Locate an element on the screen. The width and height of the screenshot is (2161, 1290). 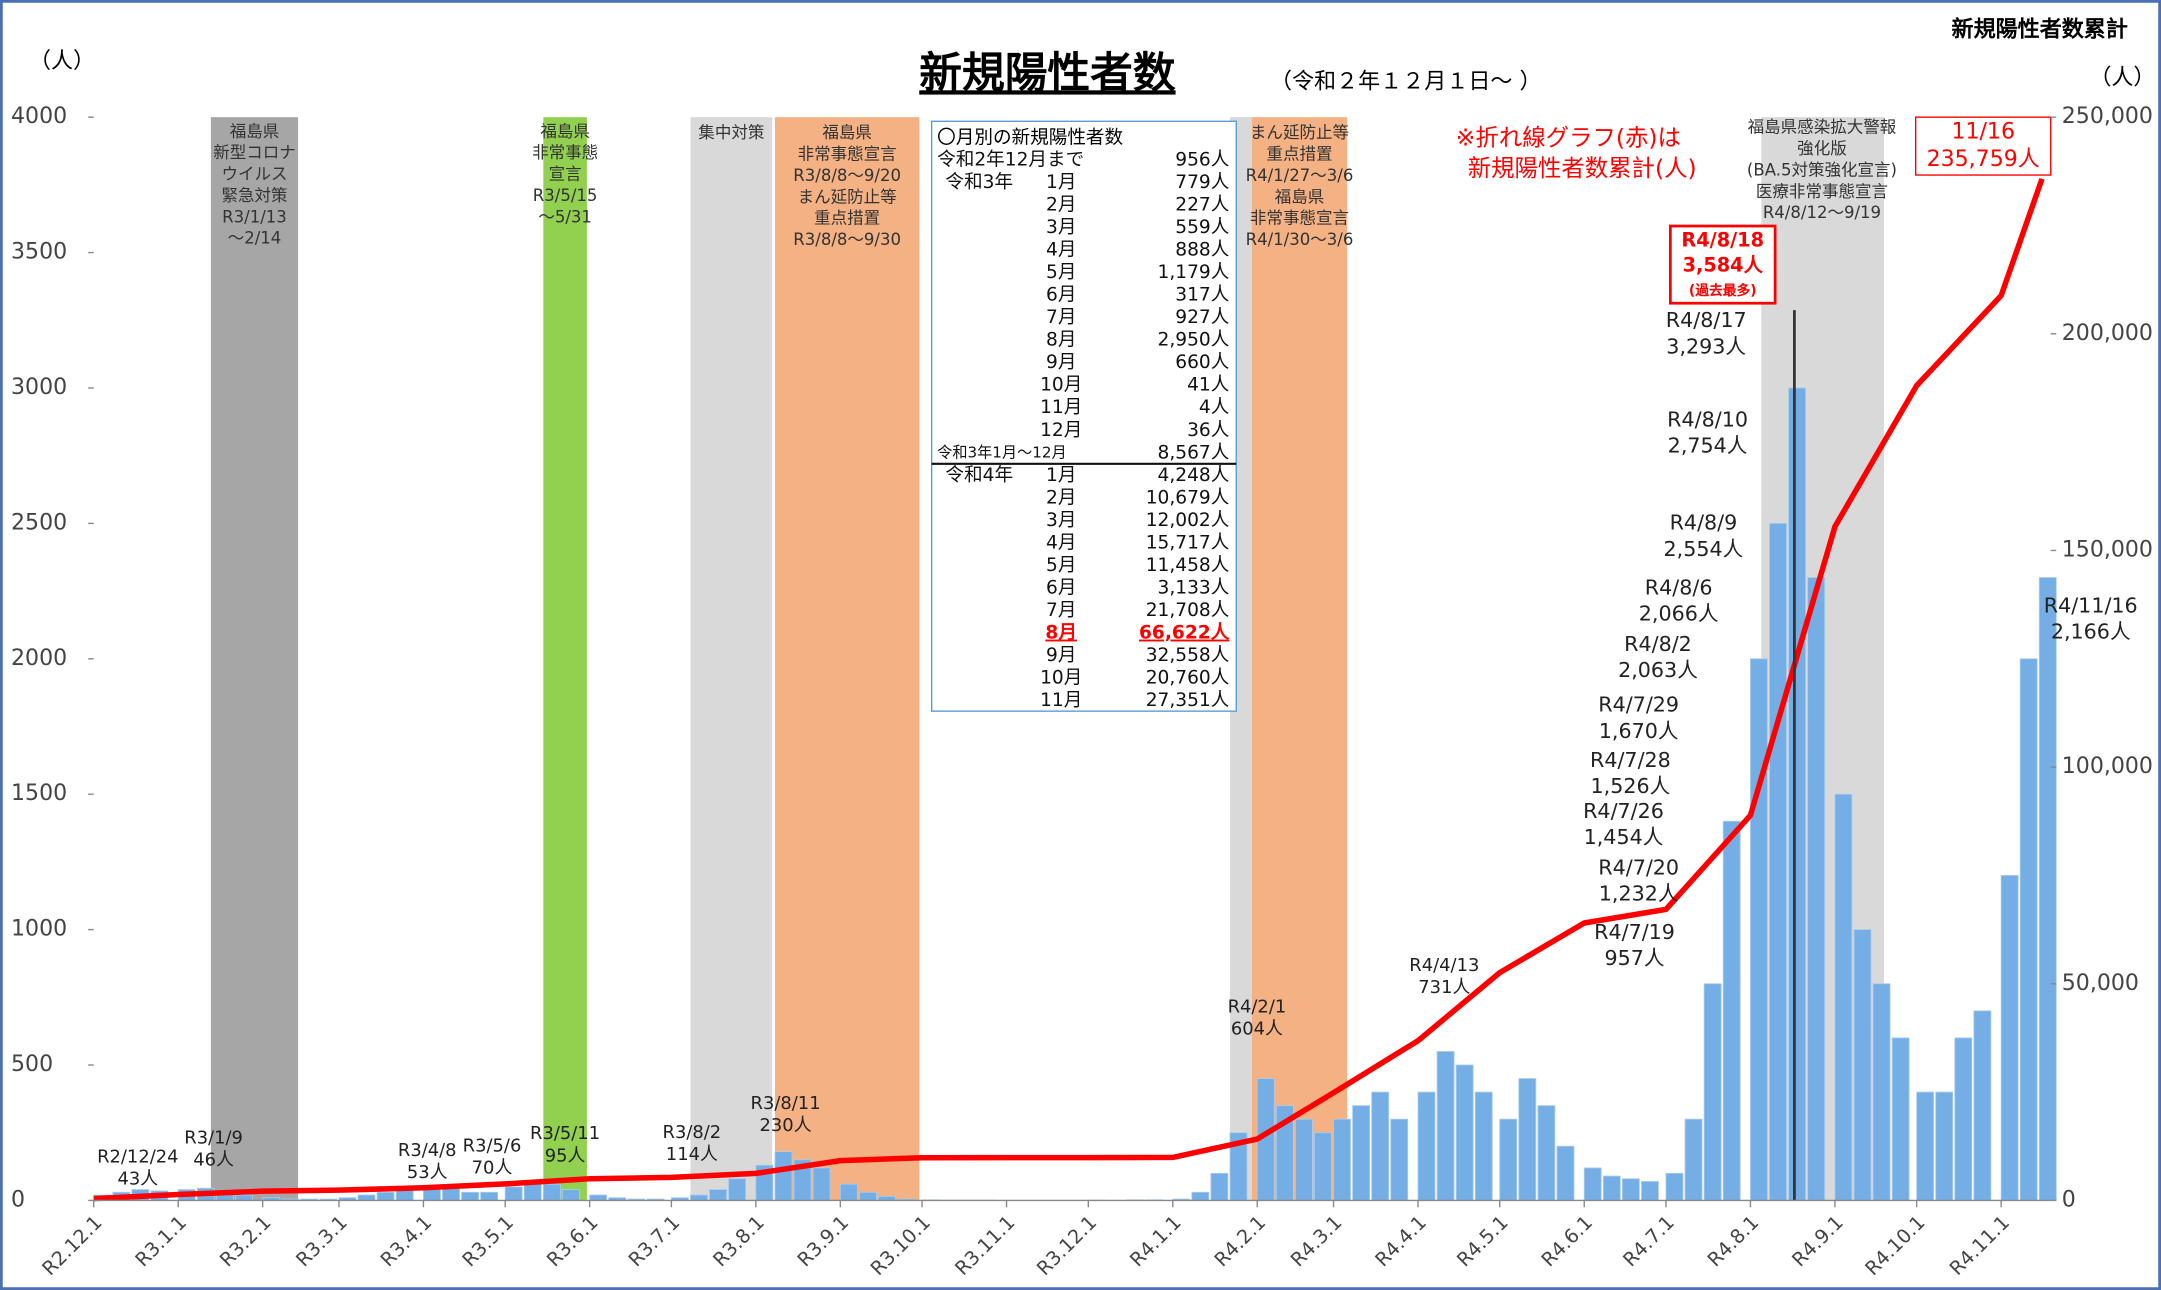
table-month: 2月 is located at coordinates (1061, 497).